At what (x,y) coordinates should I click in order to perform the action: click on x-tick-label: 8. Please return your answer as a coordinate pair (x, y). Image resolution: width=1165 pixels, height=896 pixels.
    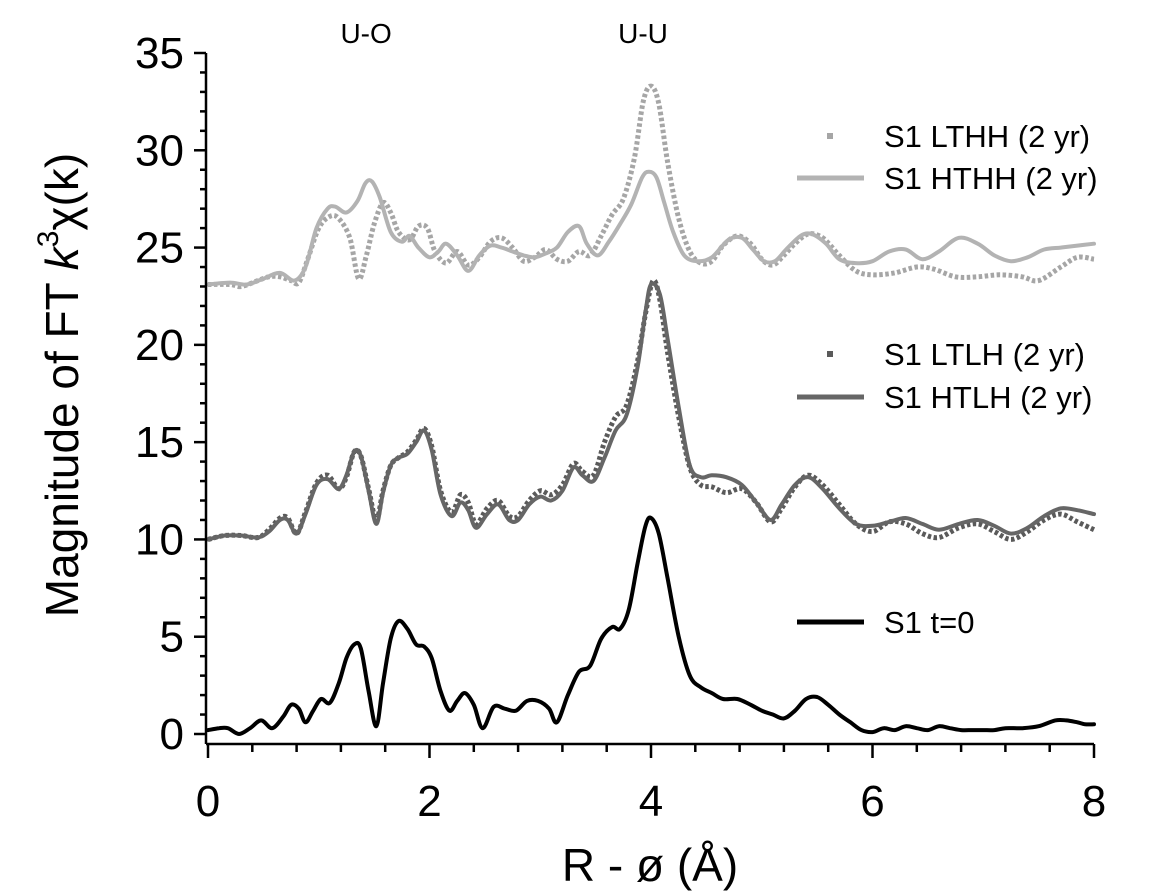
    Looking at the image, I should click on (1094, 801).